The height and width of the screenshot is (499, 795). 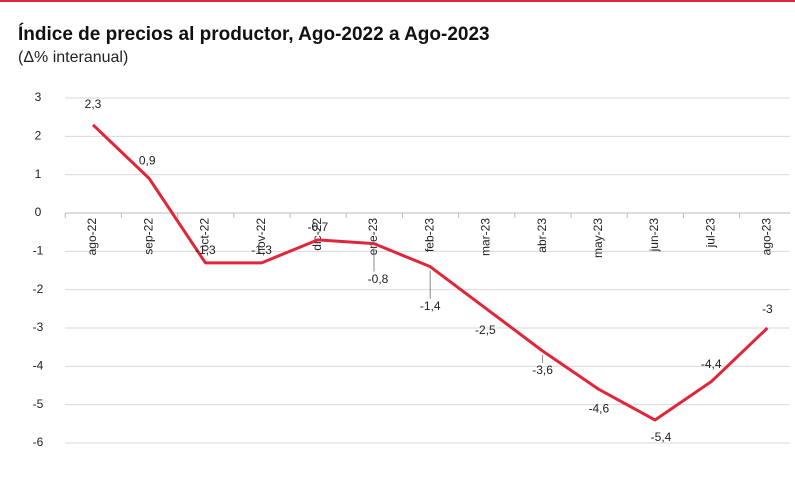 I want to click on x-tick-label: ago-22, so click(x=92, y=237).